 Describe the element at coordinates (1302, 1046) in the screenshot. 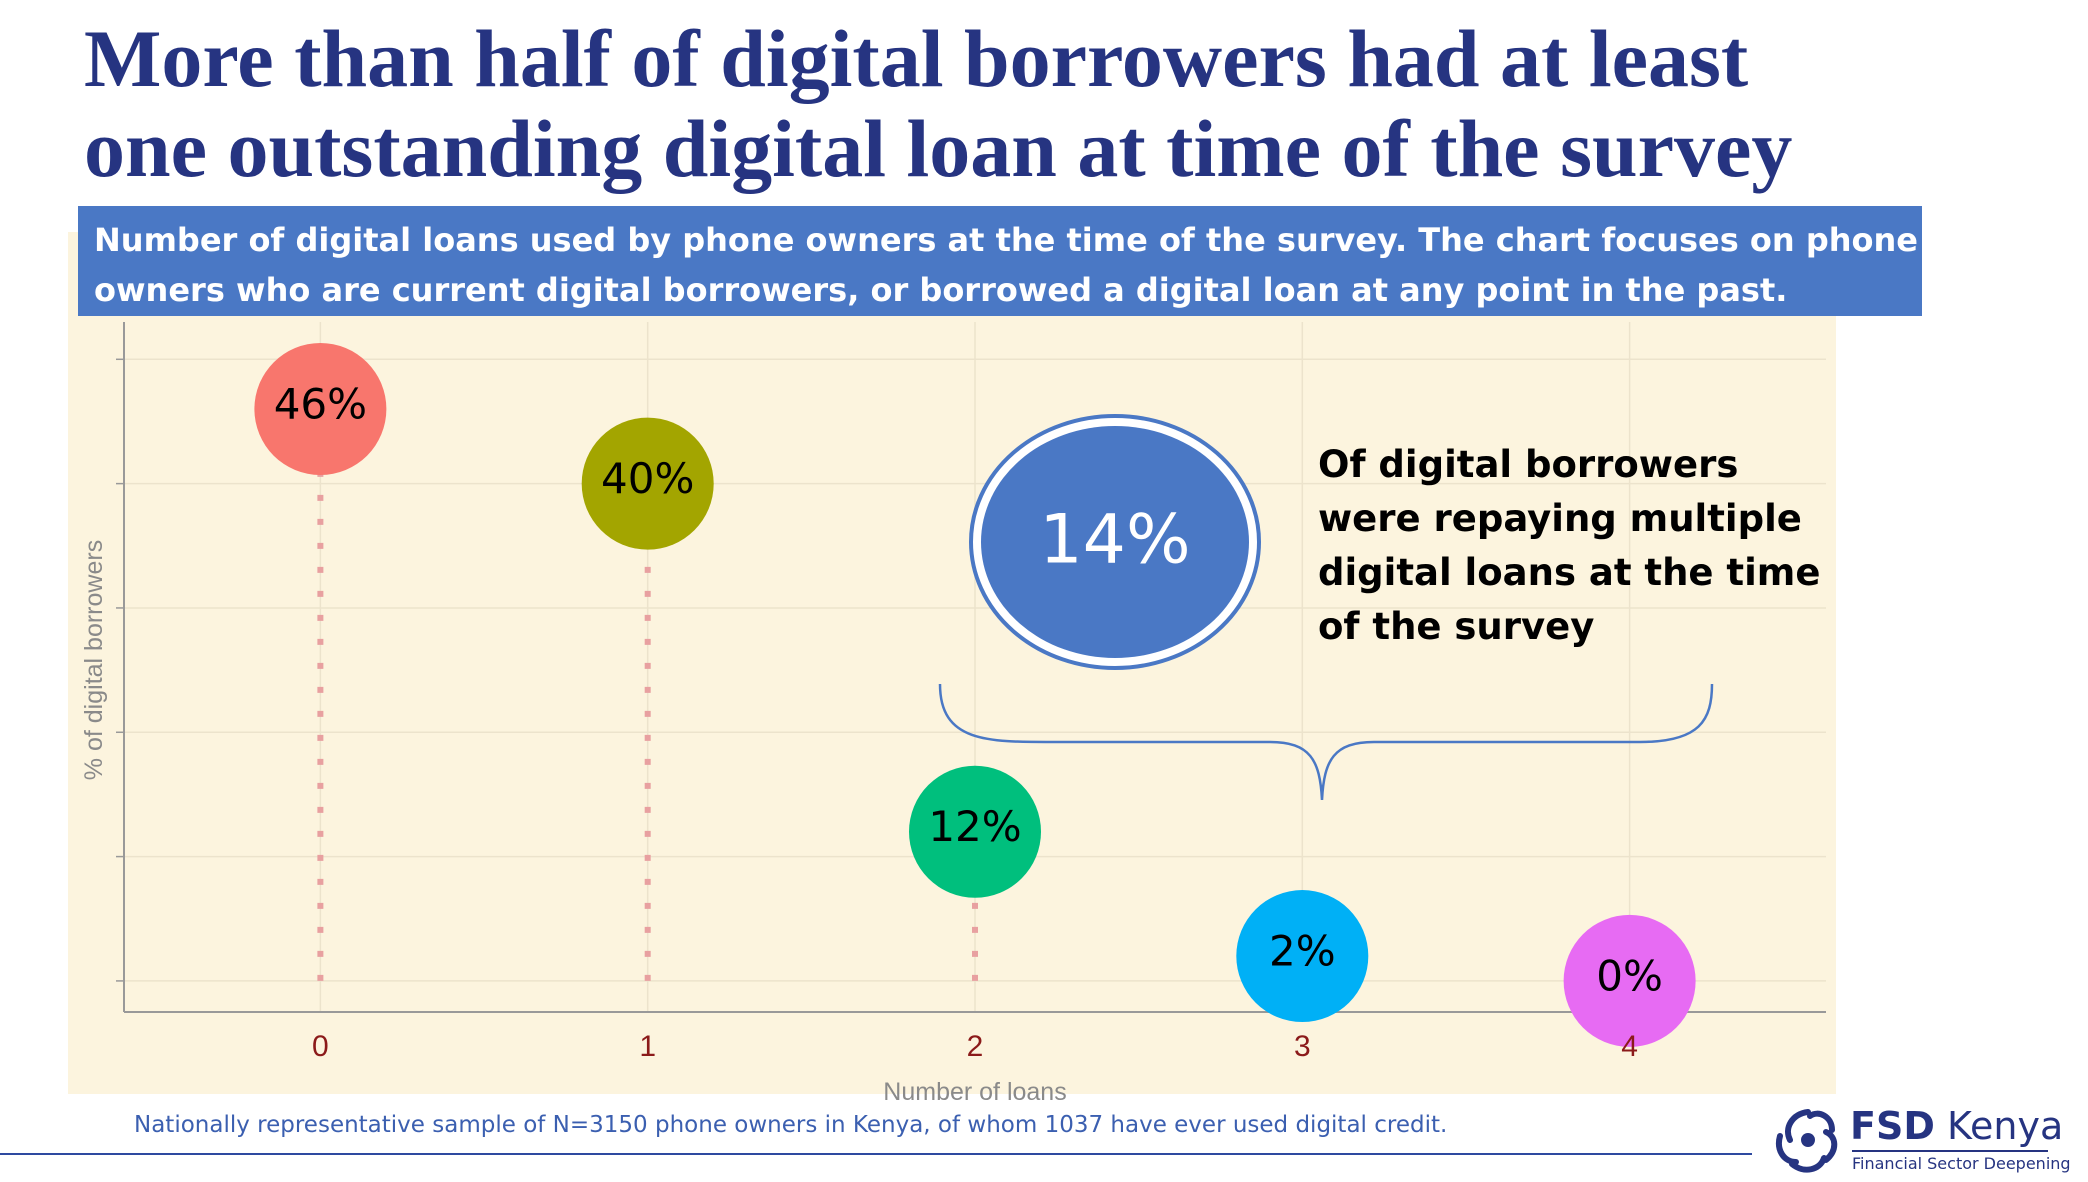

I see `x-tick-label: 3` at that location.